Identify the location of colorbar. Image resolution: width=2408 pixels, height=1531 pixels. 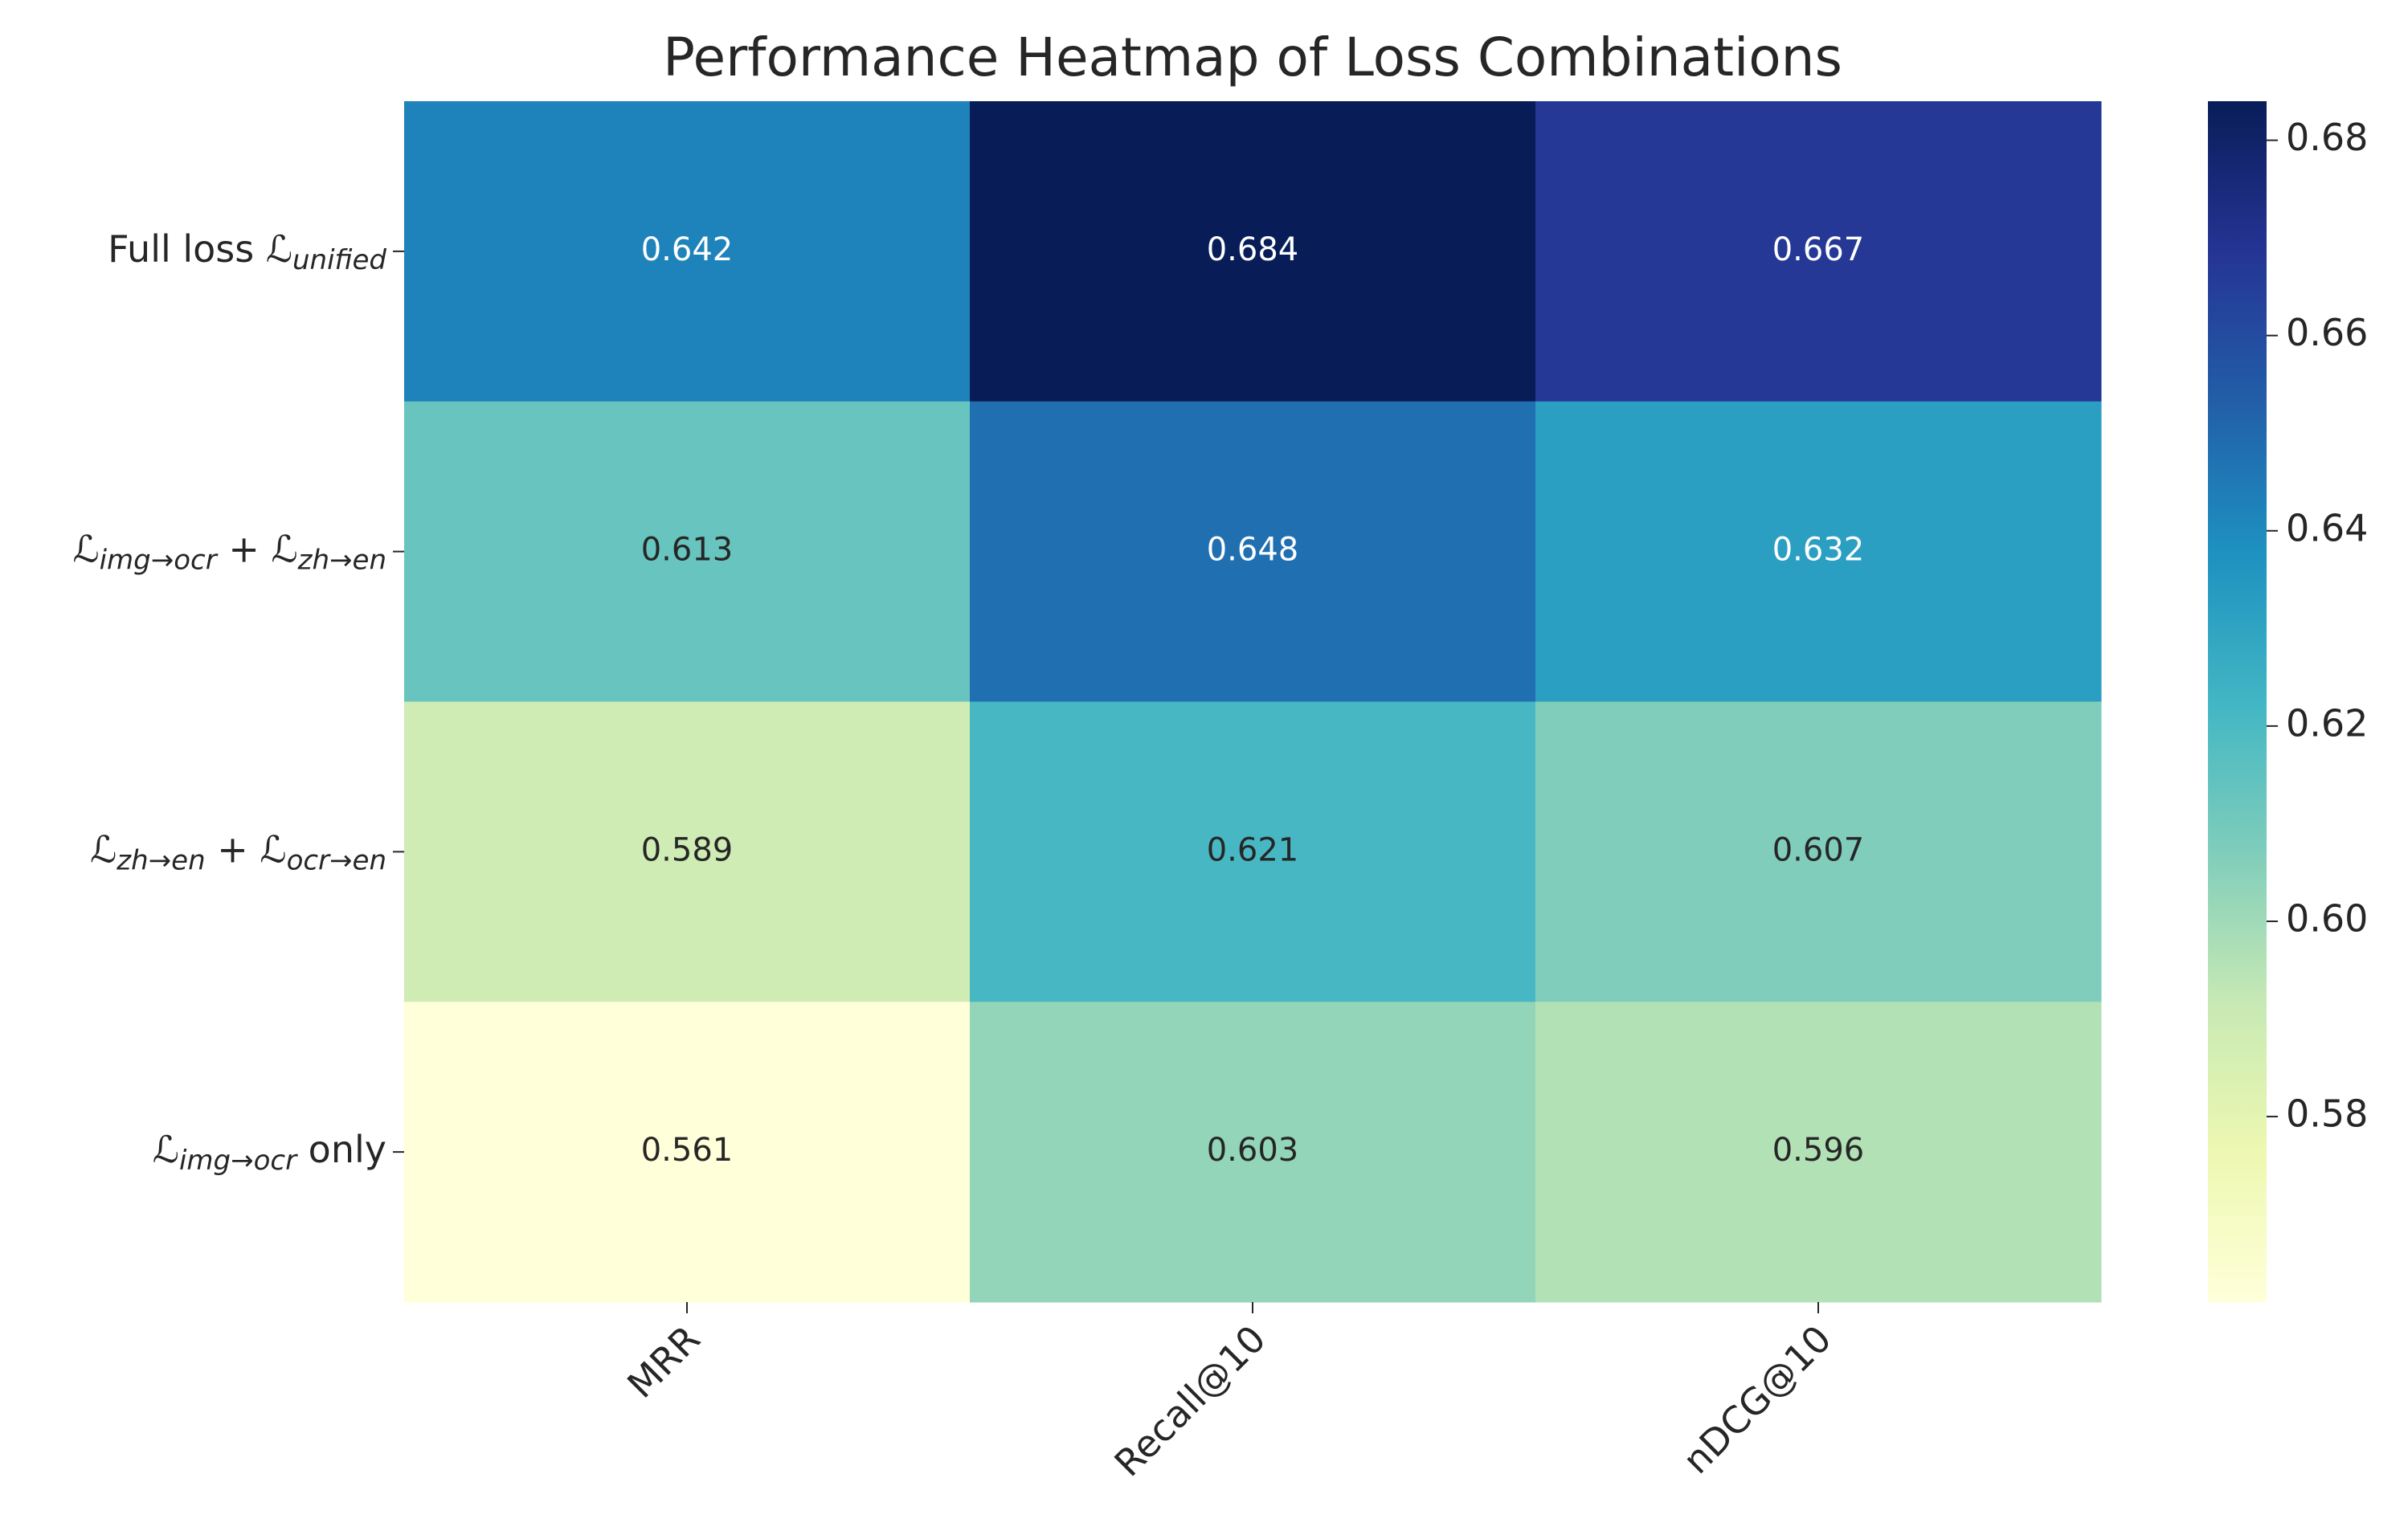
(2237, 701).